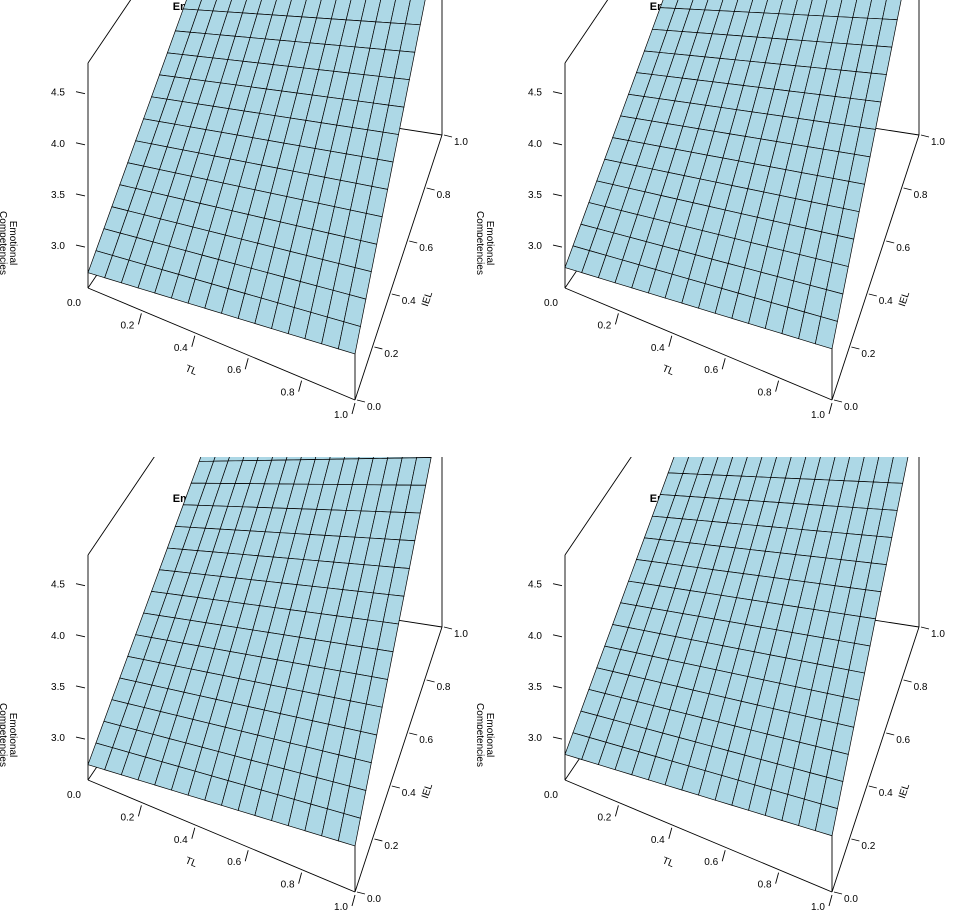 The image size is (954, 914). Describe the element at coordinates (868, 846) in the screenshot. I see `y-tick-label: 0.2` at that location.